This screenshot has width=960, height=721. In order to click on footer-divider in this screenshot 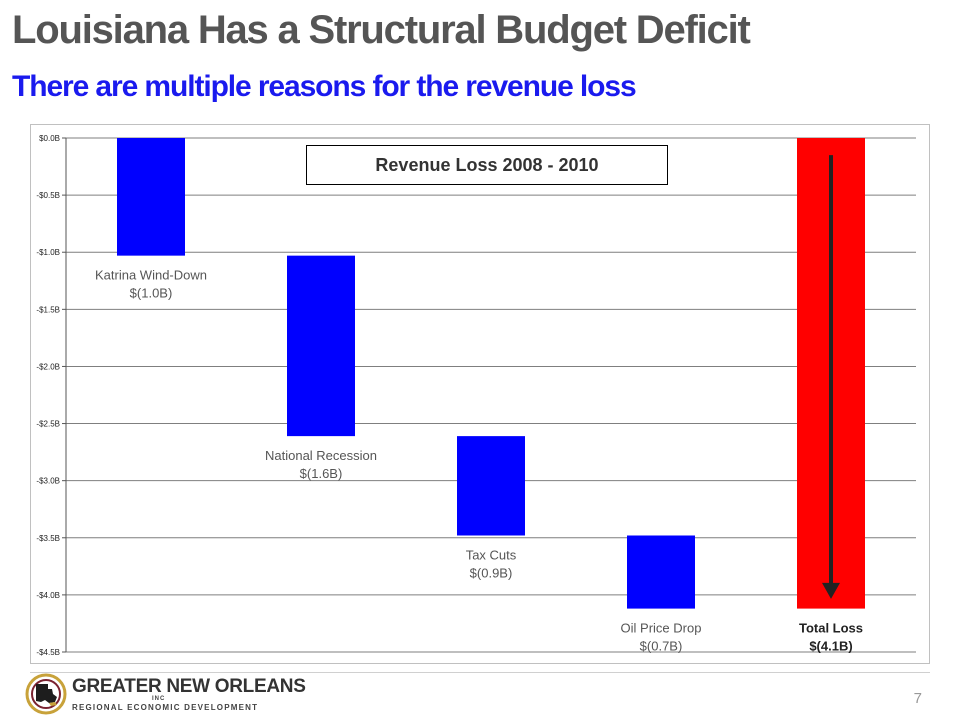, I will do `click(480, 672)`.